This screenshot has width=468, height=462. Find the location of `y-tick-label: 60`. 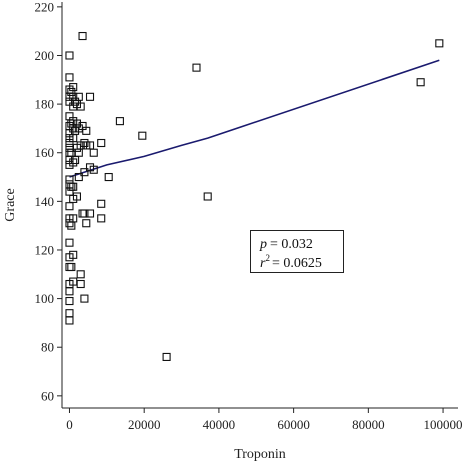

y-tick-label: 60 is located at coordinates (47, 395).